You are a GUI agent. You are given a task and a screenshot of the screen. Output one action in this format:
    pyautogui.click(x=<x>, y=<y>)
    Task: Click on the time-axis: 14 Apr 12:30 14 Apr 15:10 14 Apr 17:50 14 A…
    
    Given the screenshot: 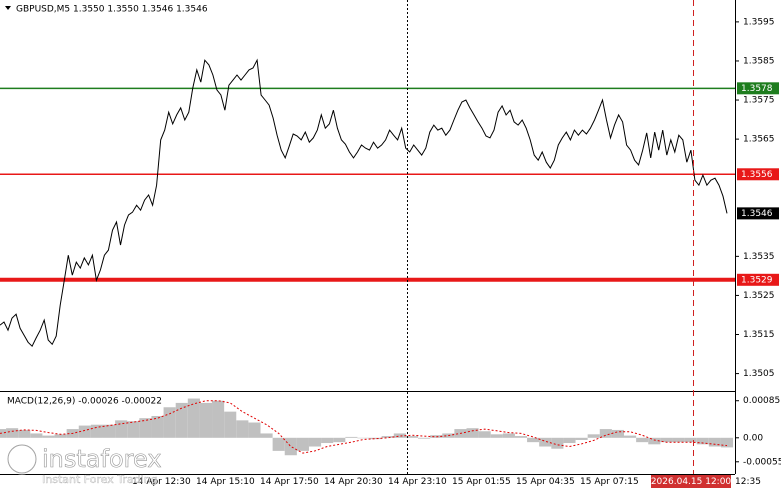 What is the action you would take?
    pyautogui.click(x=385, y=482)
    